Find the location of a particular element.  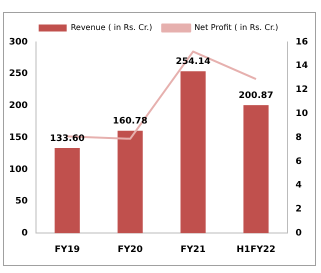

data-label: 160.78 is located at coordinates (130, 121).